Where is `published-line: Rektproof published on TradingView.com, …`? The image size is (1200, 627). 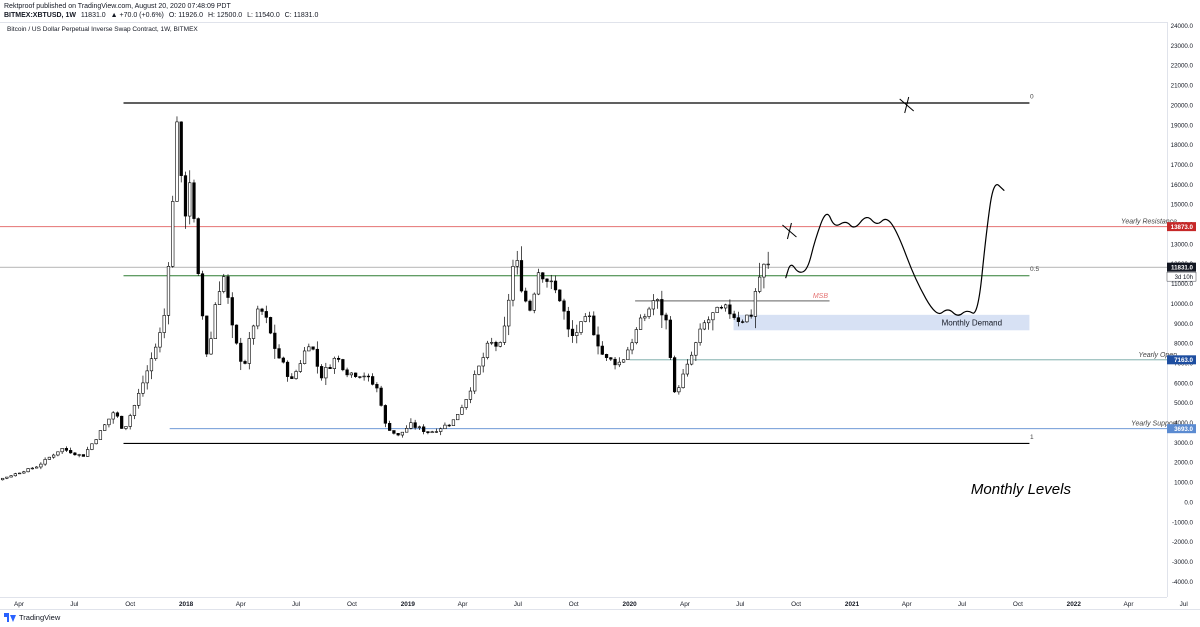 published-line: Rektproof published on TradingView.com, … is located at coordinates (117, 6).